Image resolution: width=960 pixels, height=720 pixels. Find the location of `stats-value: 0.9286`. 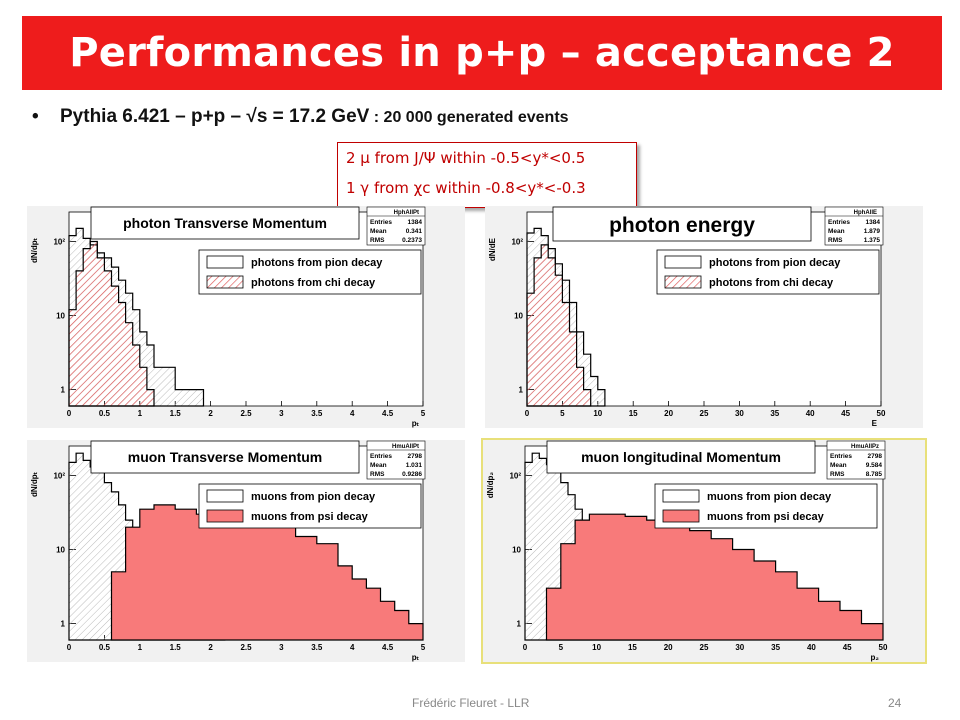

stats-value: 0.9286 is located at coordinates (412, 474).